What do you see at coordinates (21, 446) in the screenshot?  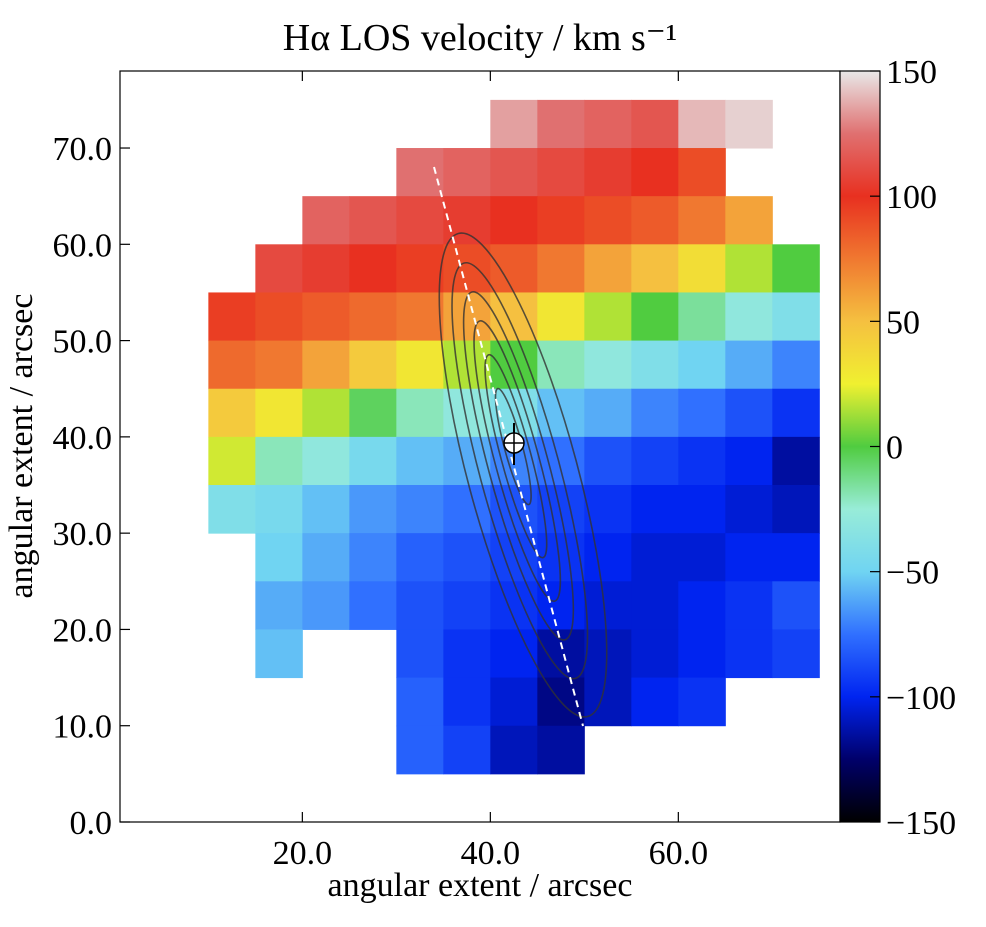 I see `y-axis-label: angular extent / arcsec` at bounding box center [21, 446].